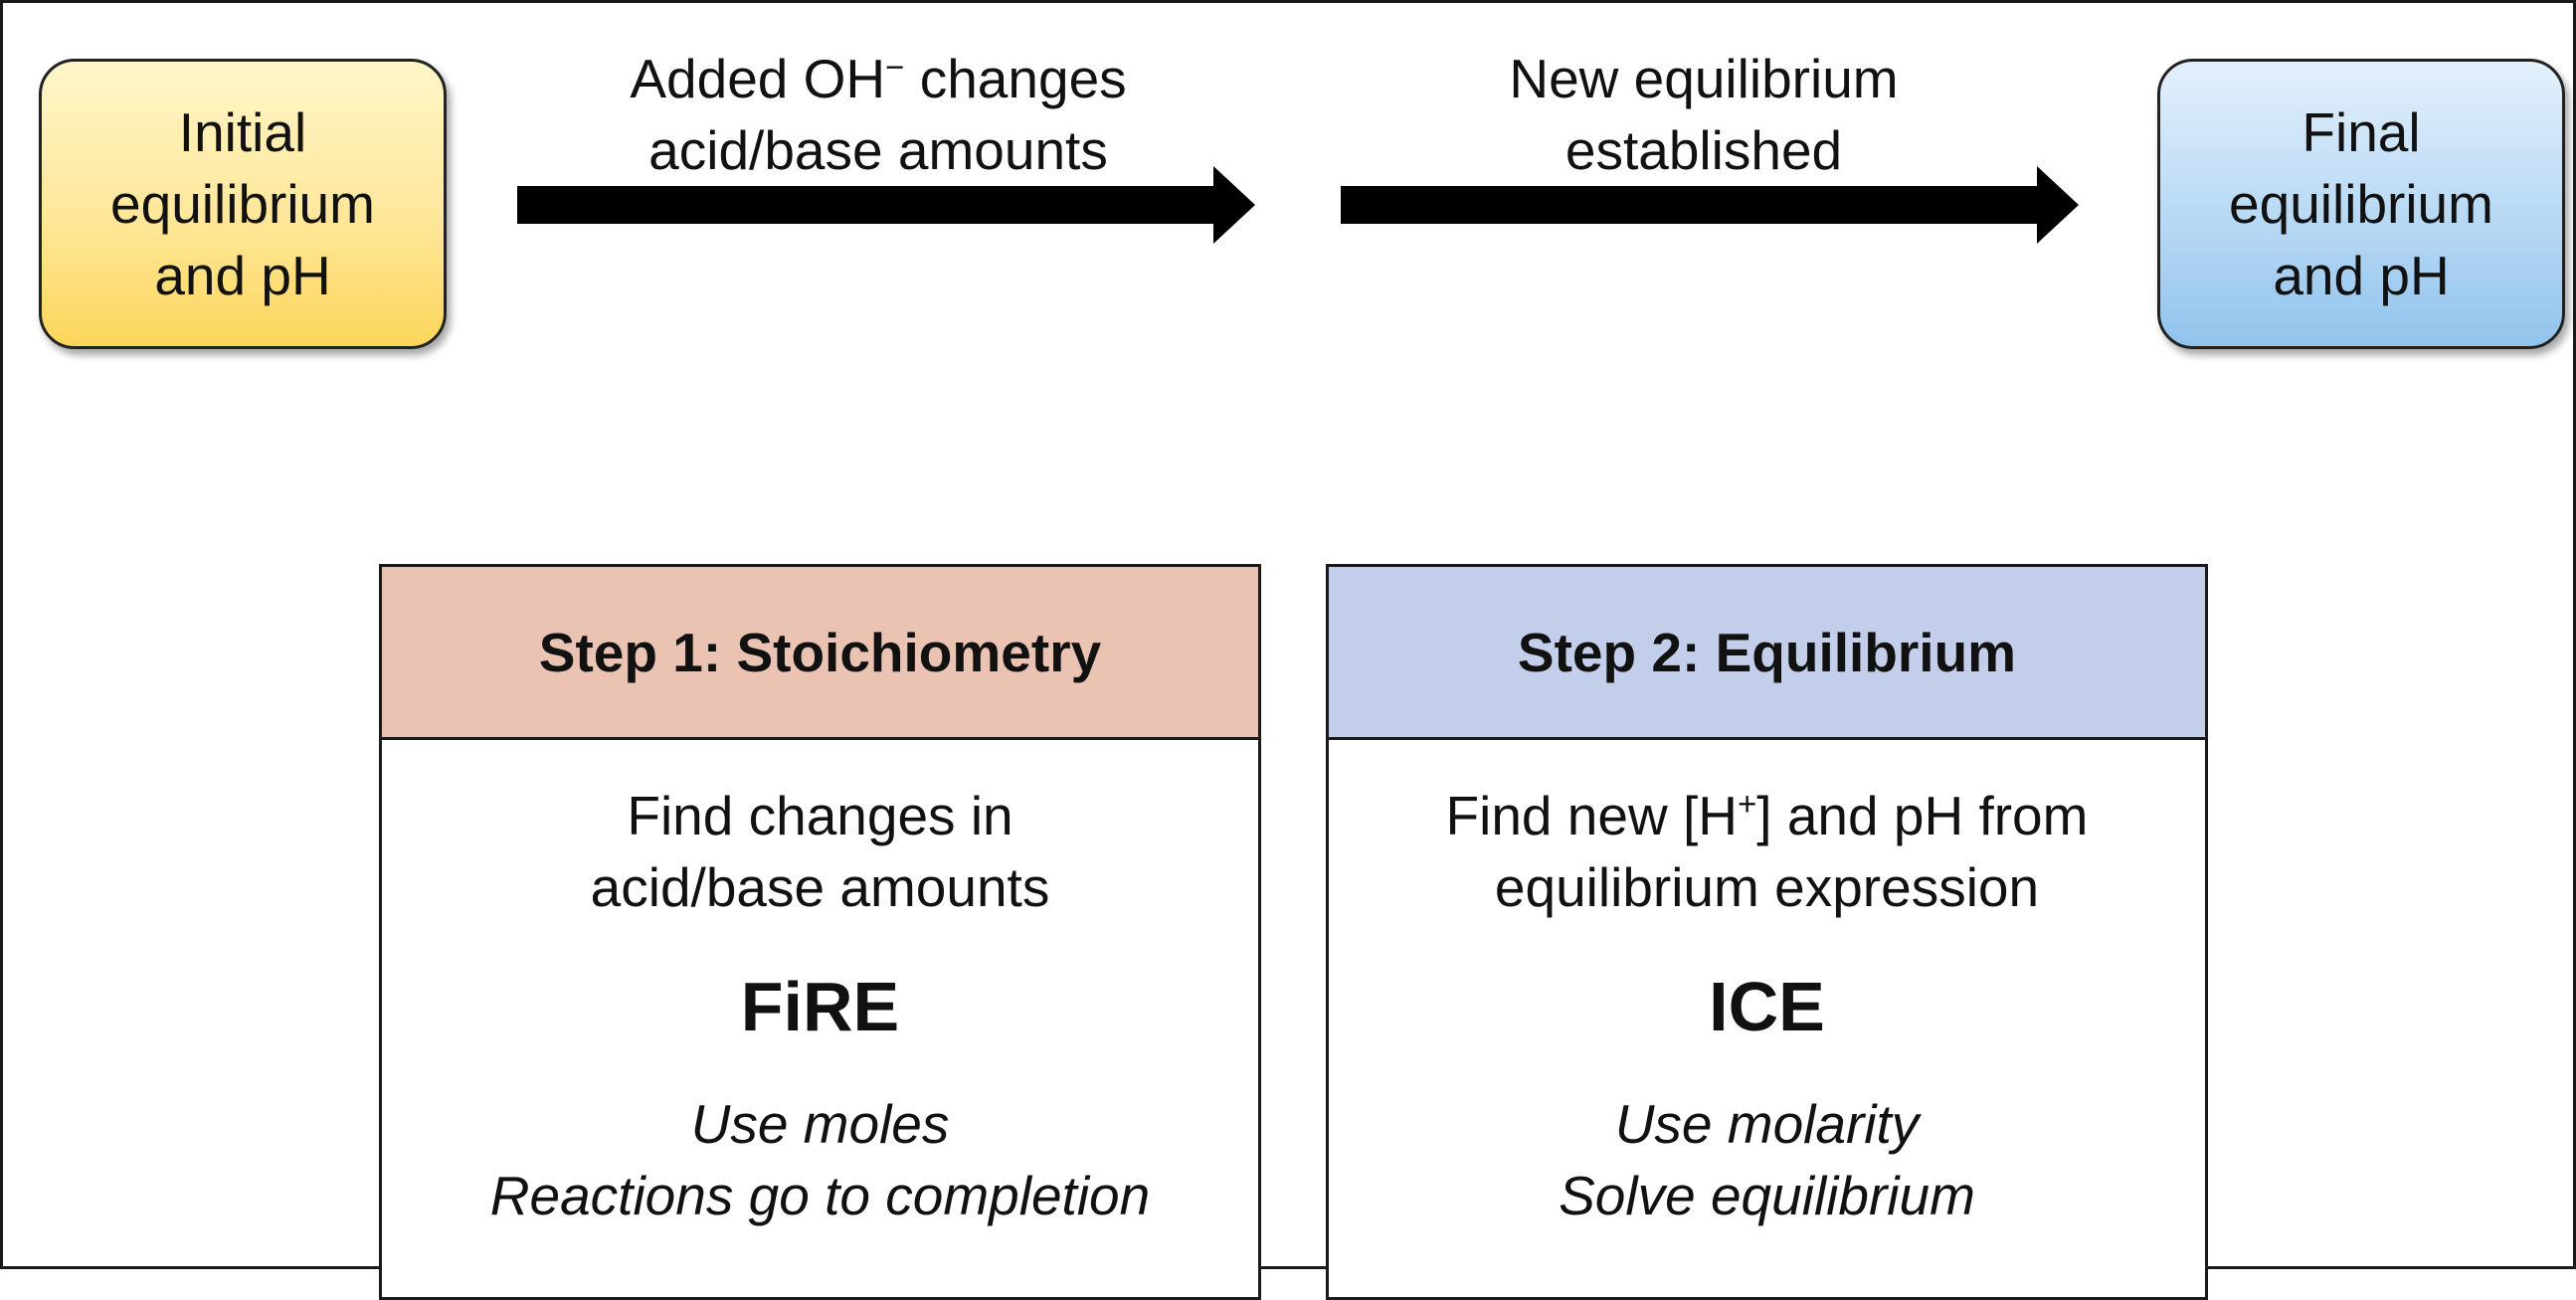 The height and width of the screenshot is (1300, 2576). I want to click on arrow-1-label-pre: Added OH, so click(758, 78).